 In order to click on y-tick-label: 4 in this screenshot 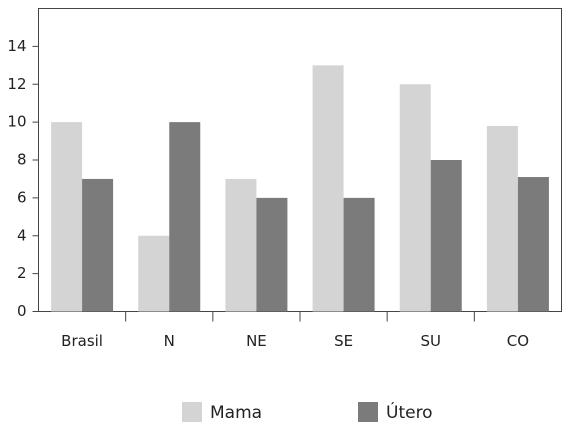, I will do `click(22, 235)`.